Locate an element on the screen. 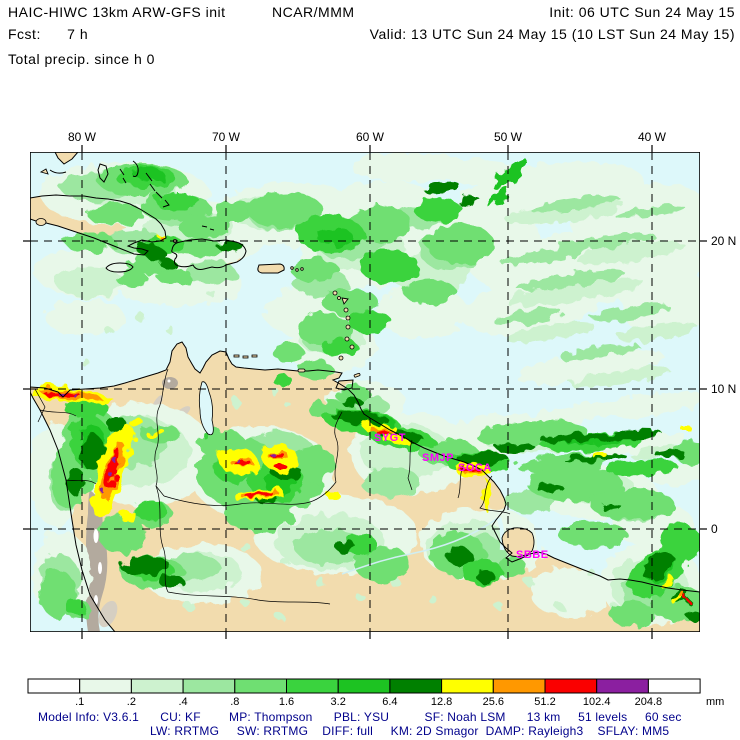 The image size is (740, 740). x-axis-labels: 80 W 70 W 60 W 50 W 40 W is located at coordinates (367, 137).